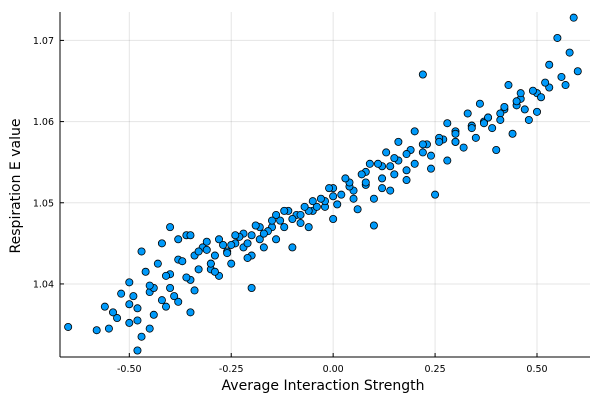  What do you see at coordinates (129, 369) in the screenshot?
I see `x-tick-label: -0.50` at bounding box center [129, 369].